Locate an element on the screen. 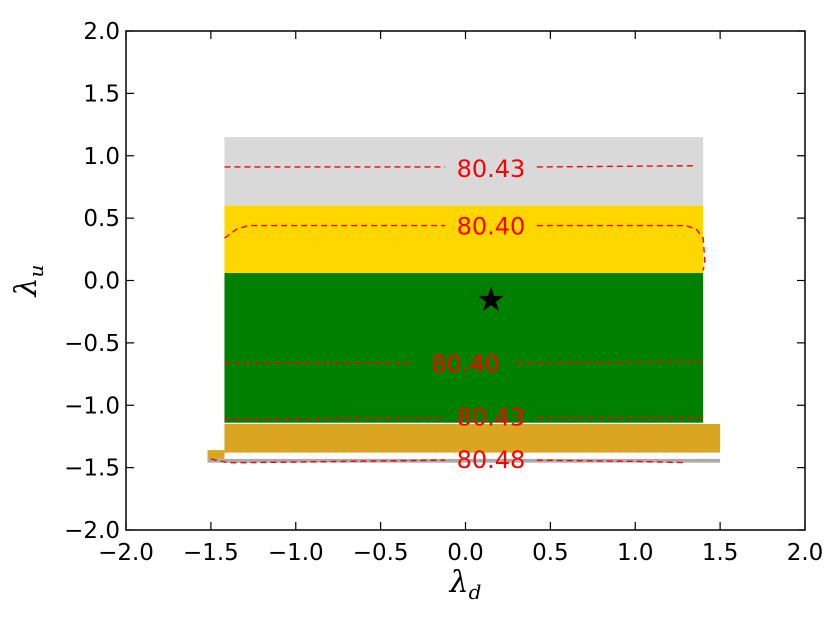  contour-label-3: 80.43 is located at coordinates (491, 417).